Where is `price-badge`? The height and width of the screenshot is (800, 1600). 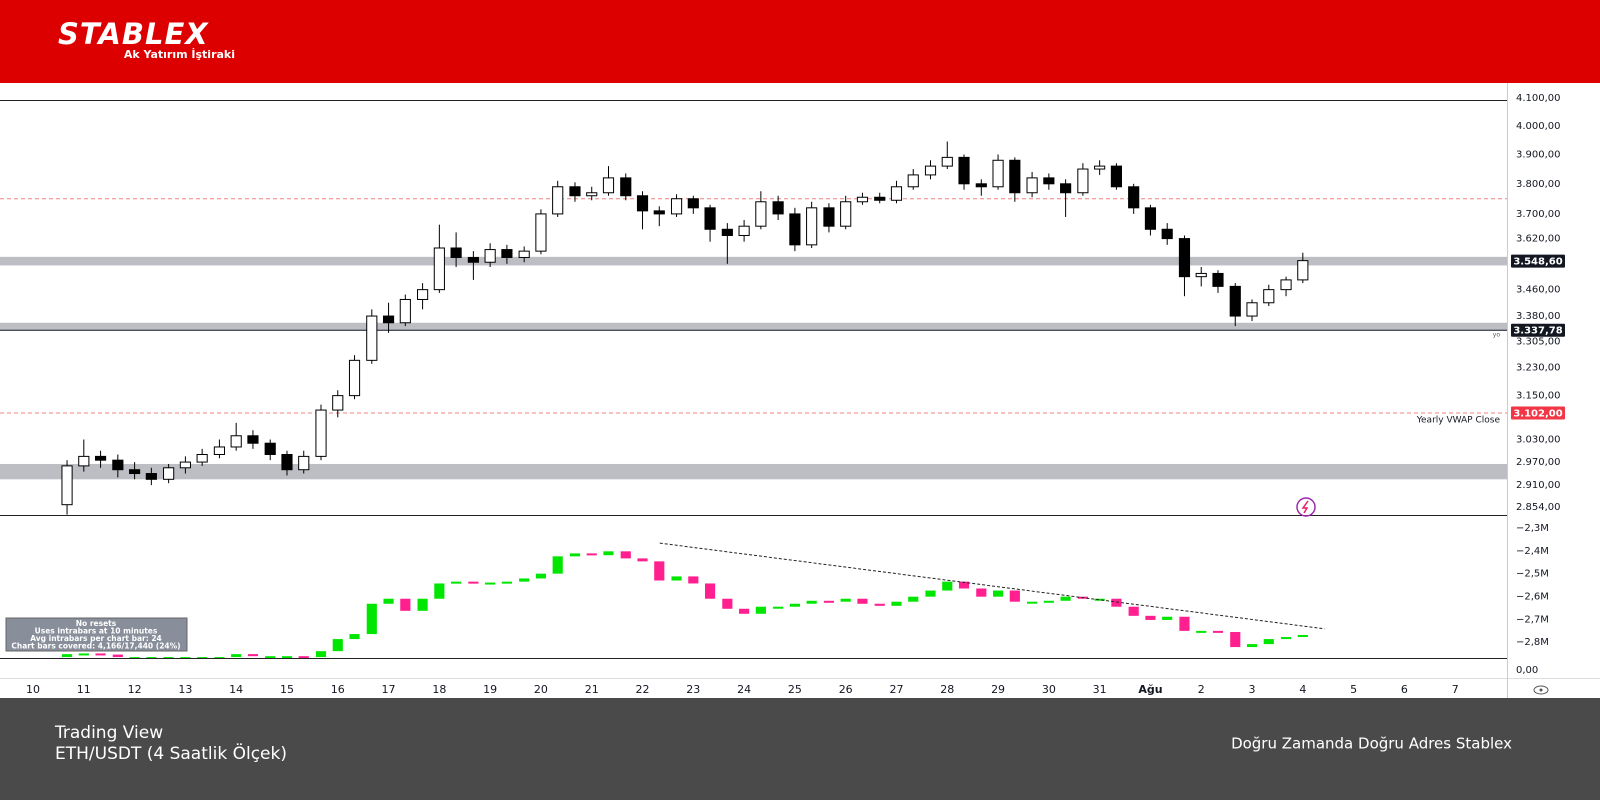
price-badge is located at coordinates (1538, 261).